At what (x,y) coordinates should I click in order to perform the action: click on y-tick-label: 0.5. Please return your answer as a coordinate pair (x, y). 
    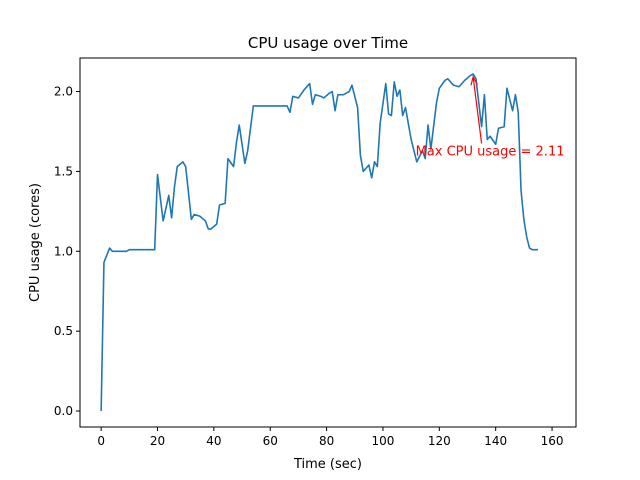
    Looking at the image, I should click on (63, 331).